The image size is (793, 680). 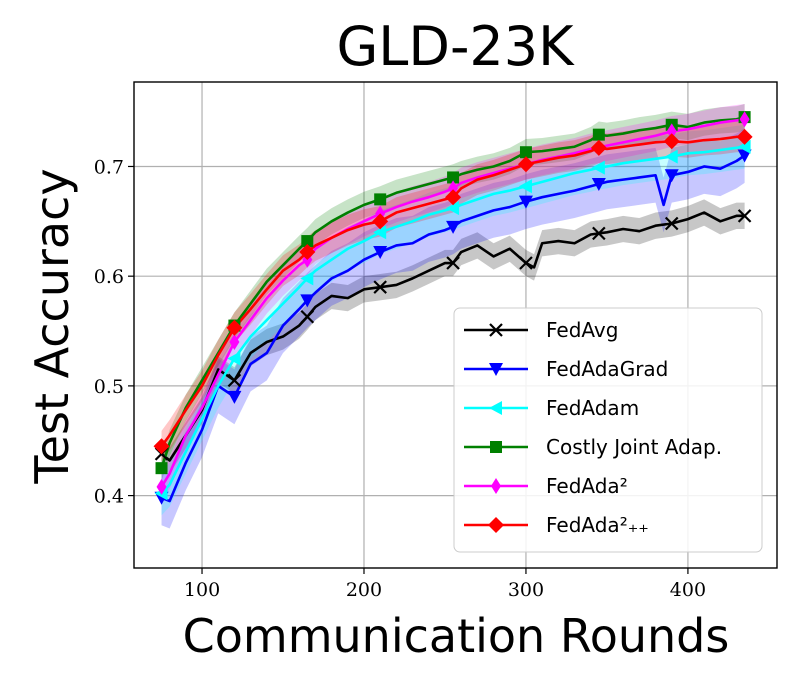 I want to click on x-tick-label: 300, so click(x=526, y=590).